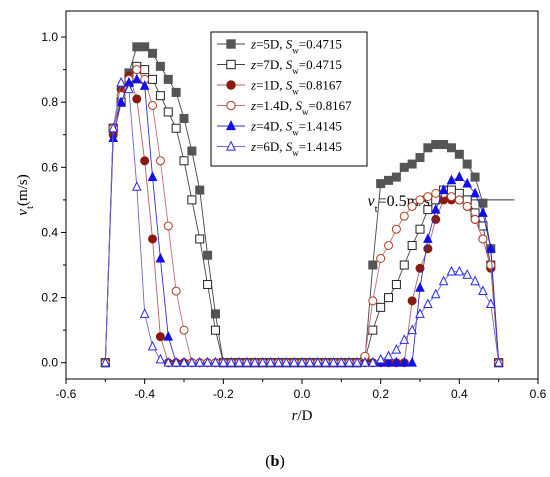  Describe the element at coordinates (380, 394) in the screenshot. I see `x-tick-label: 0.2` at that location.